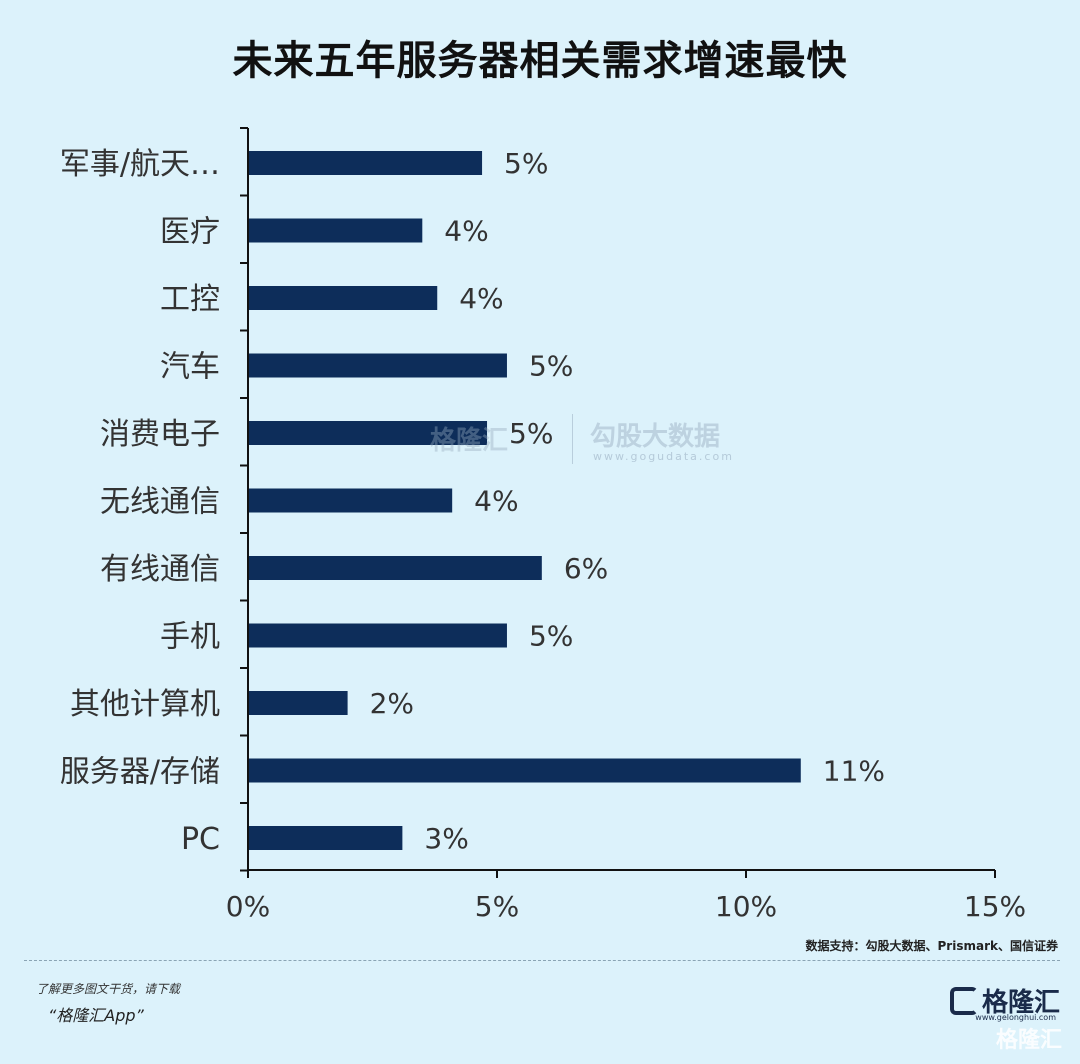  Describe the element at coordinates (190, 637) in the screenshot. I see `category-label: 手机` at that location.